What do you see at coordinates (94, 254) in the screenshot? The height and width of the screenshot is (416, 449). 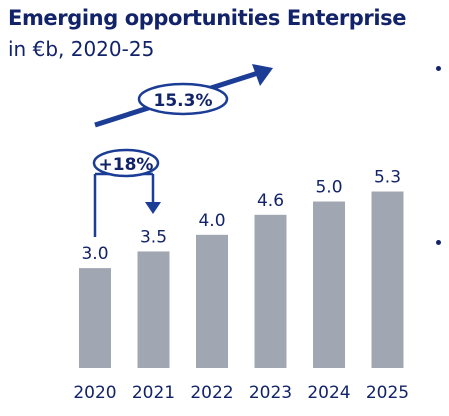 I see `value-label-2020: 3.0` at bounding box center [94, 254].